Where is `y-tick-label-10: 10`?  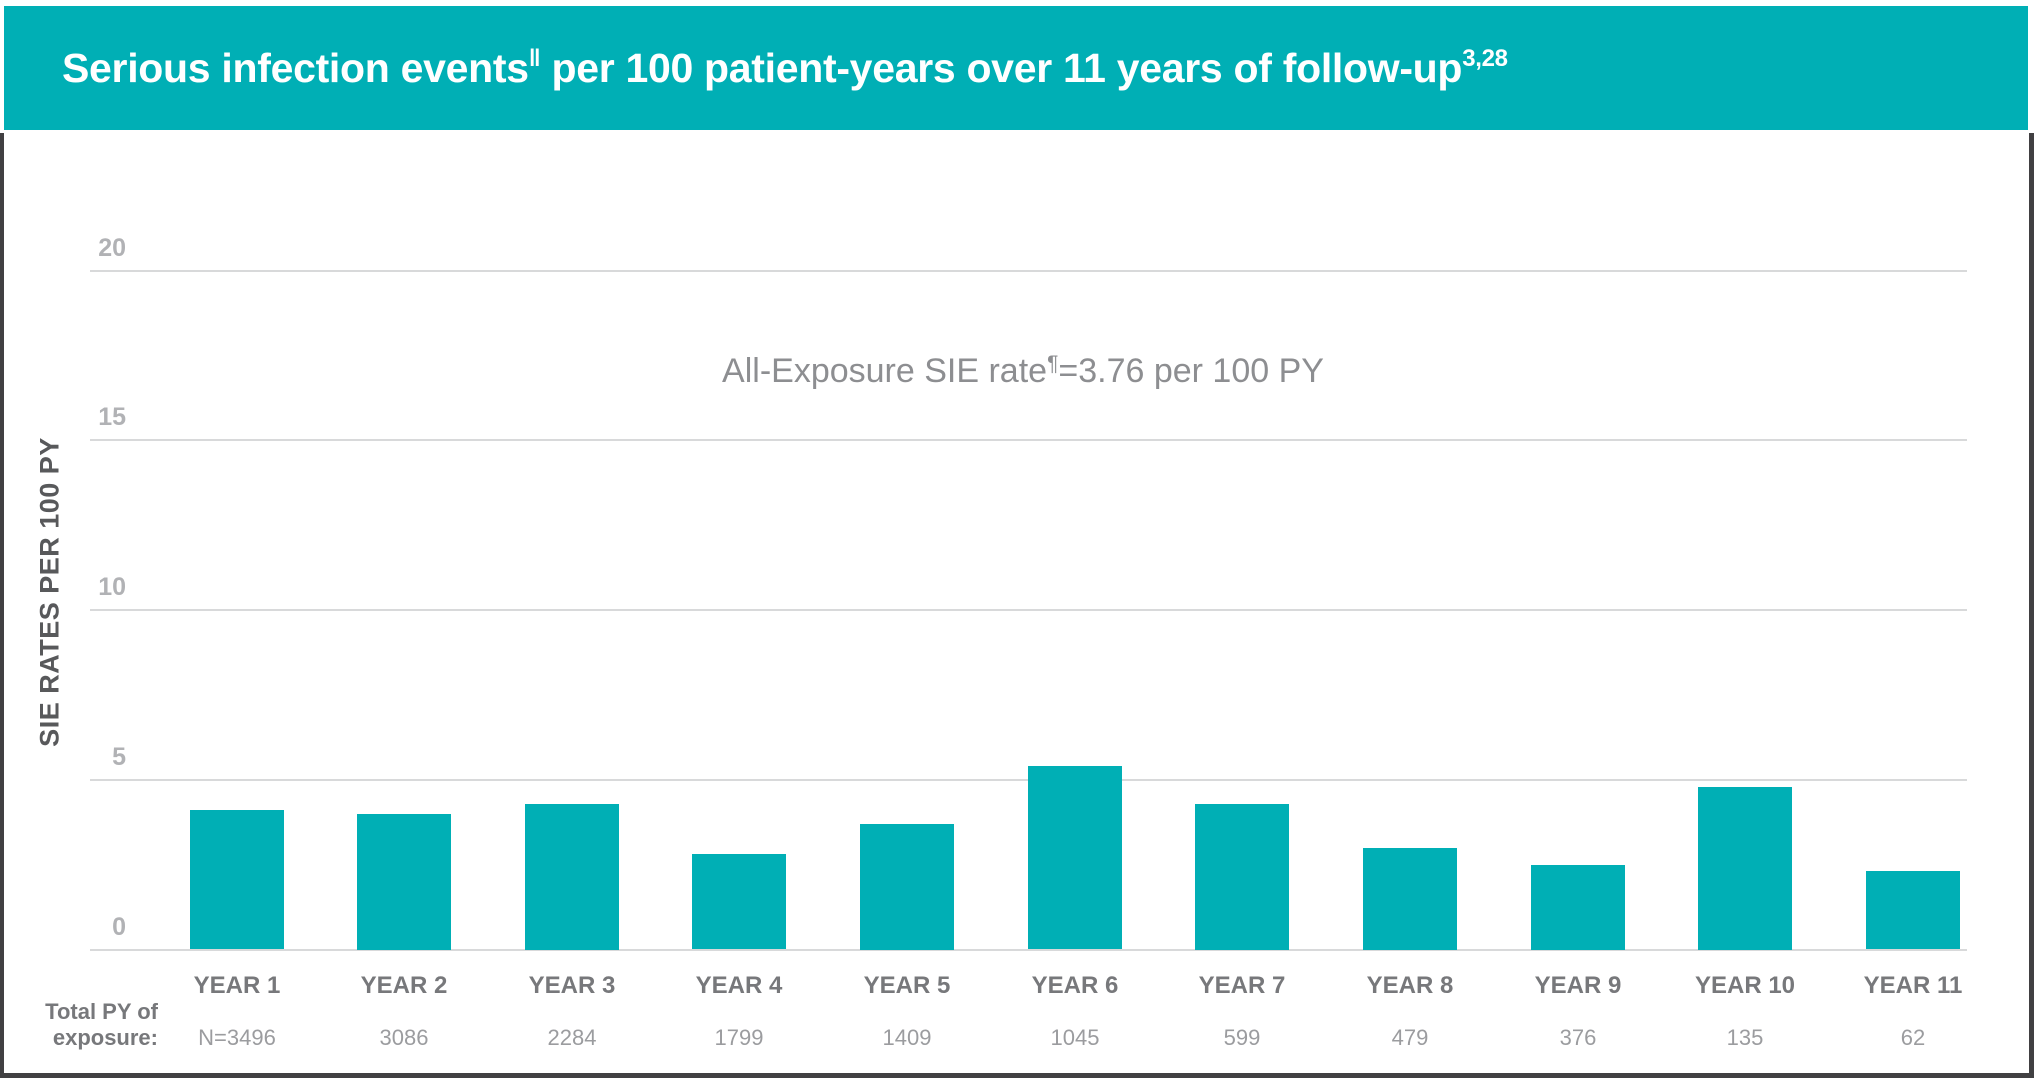 y-tick-label-10: 10 is located at coordinates (112, 587).